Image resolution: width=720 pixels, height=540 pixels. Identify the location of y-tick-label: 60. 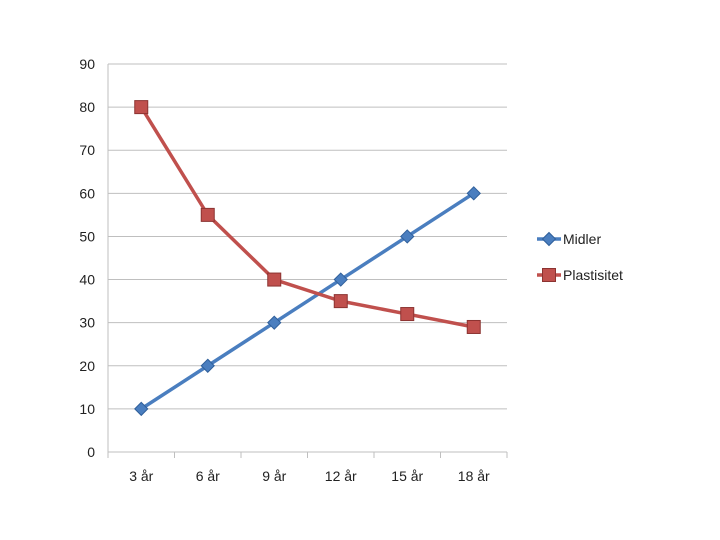
(87, 193).